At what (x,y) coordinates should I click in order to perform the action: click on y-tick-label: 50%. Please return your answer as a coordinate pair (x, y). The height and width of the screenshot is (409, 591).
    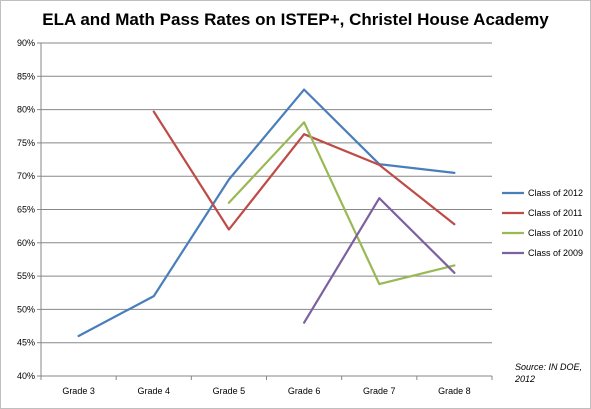
    Looking at the image, I should click on (26, 309).